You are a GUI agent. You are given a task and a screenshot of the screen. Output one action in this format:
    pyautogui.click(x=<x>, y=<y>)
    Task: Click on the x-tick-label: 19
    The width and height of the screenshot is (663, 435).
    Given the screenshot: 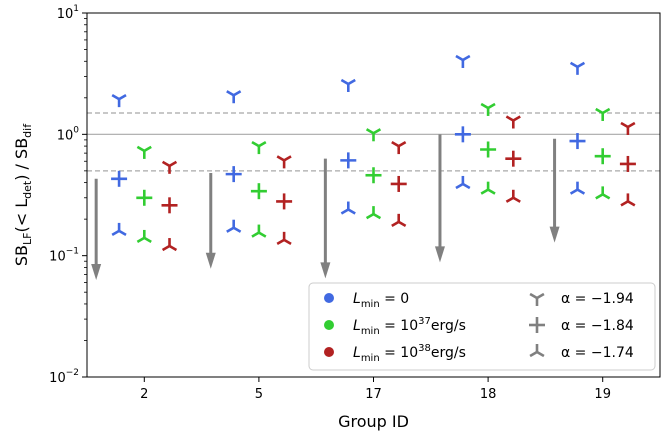 What is the action you would take?
    pyautogui.click(x=602, y=394)
    